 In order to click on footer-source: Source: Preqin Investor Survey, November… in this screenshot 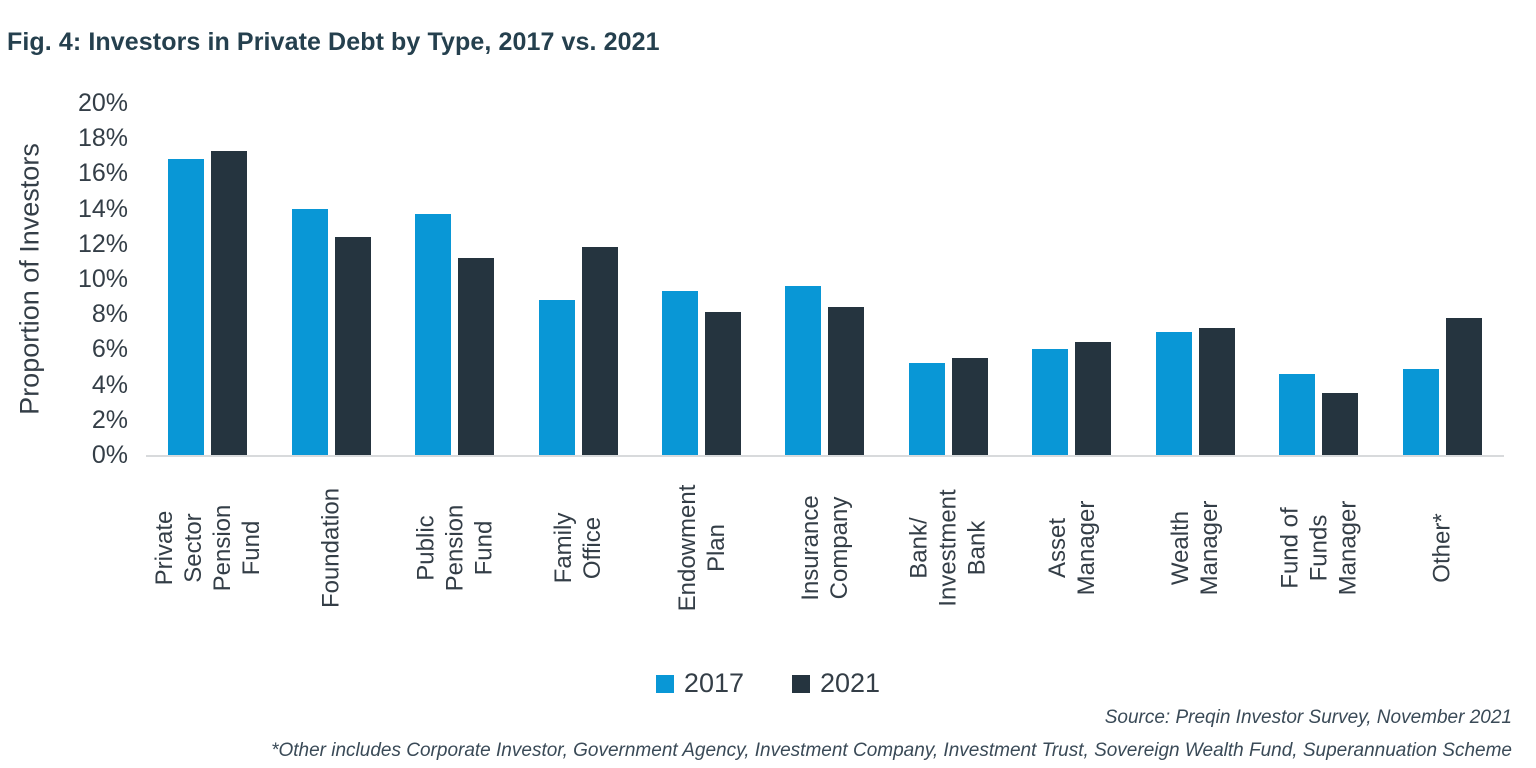, I will do `click(1308, 717)`.